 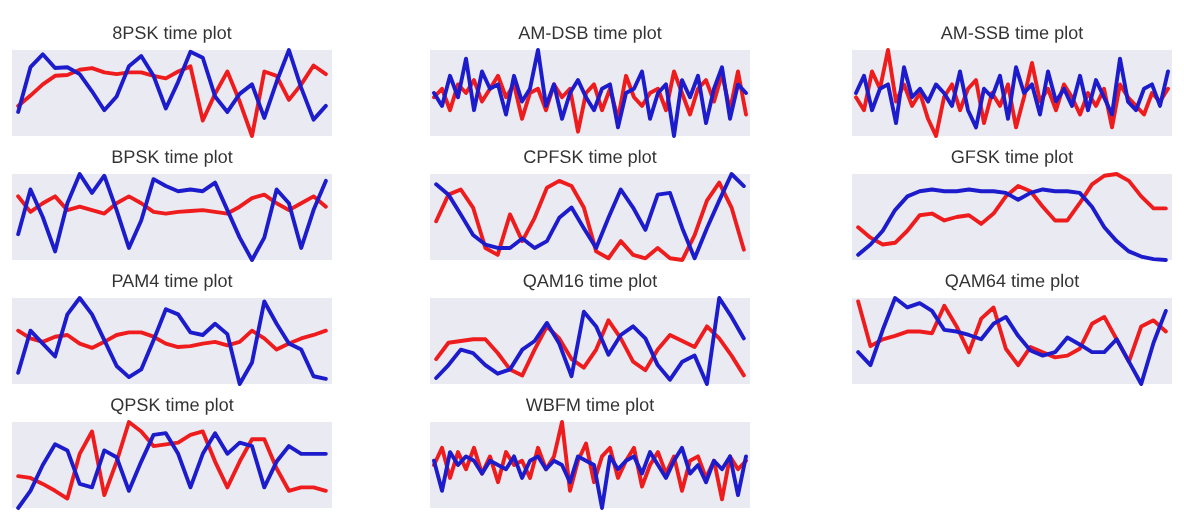 I want to click on chart-title: 8PSK time plot, so click(x=172, y=34).